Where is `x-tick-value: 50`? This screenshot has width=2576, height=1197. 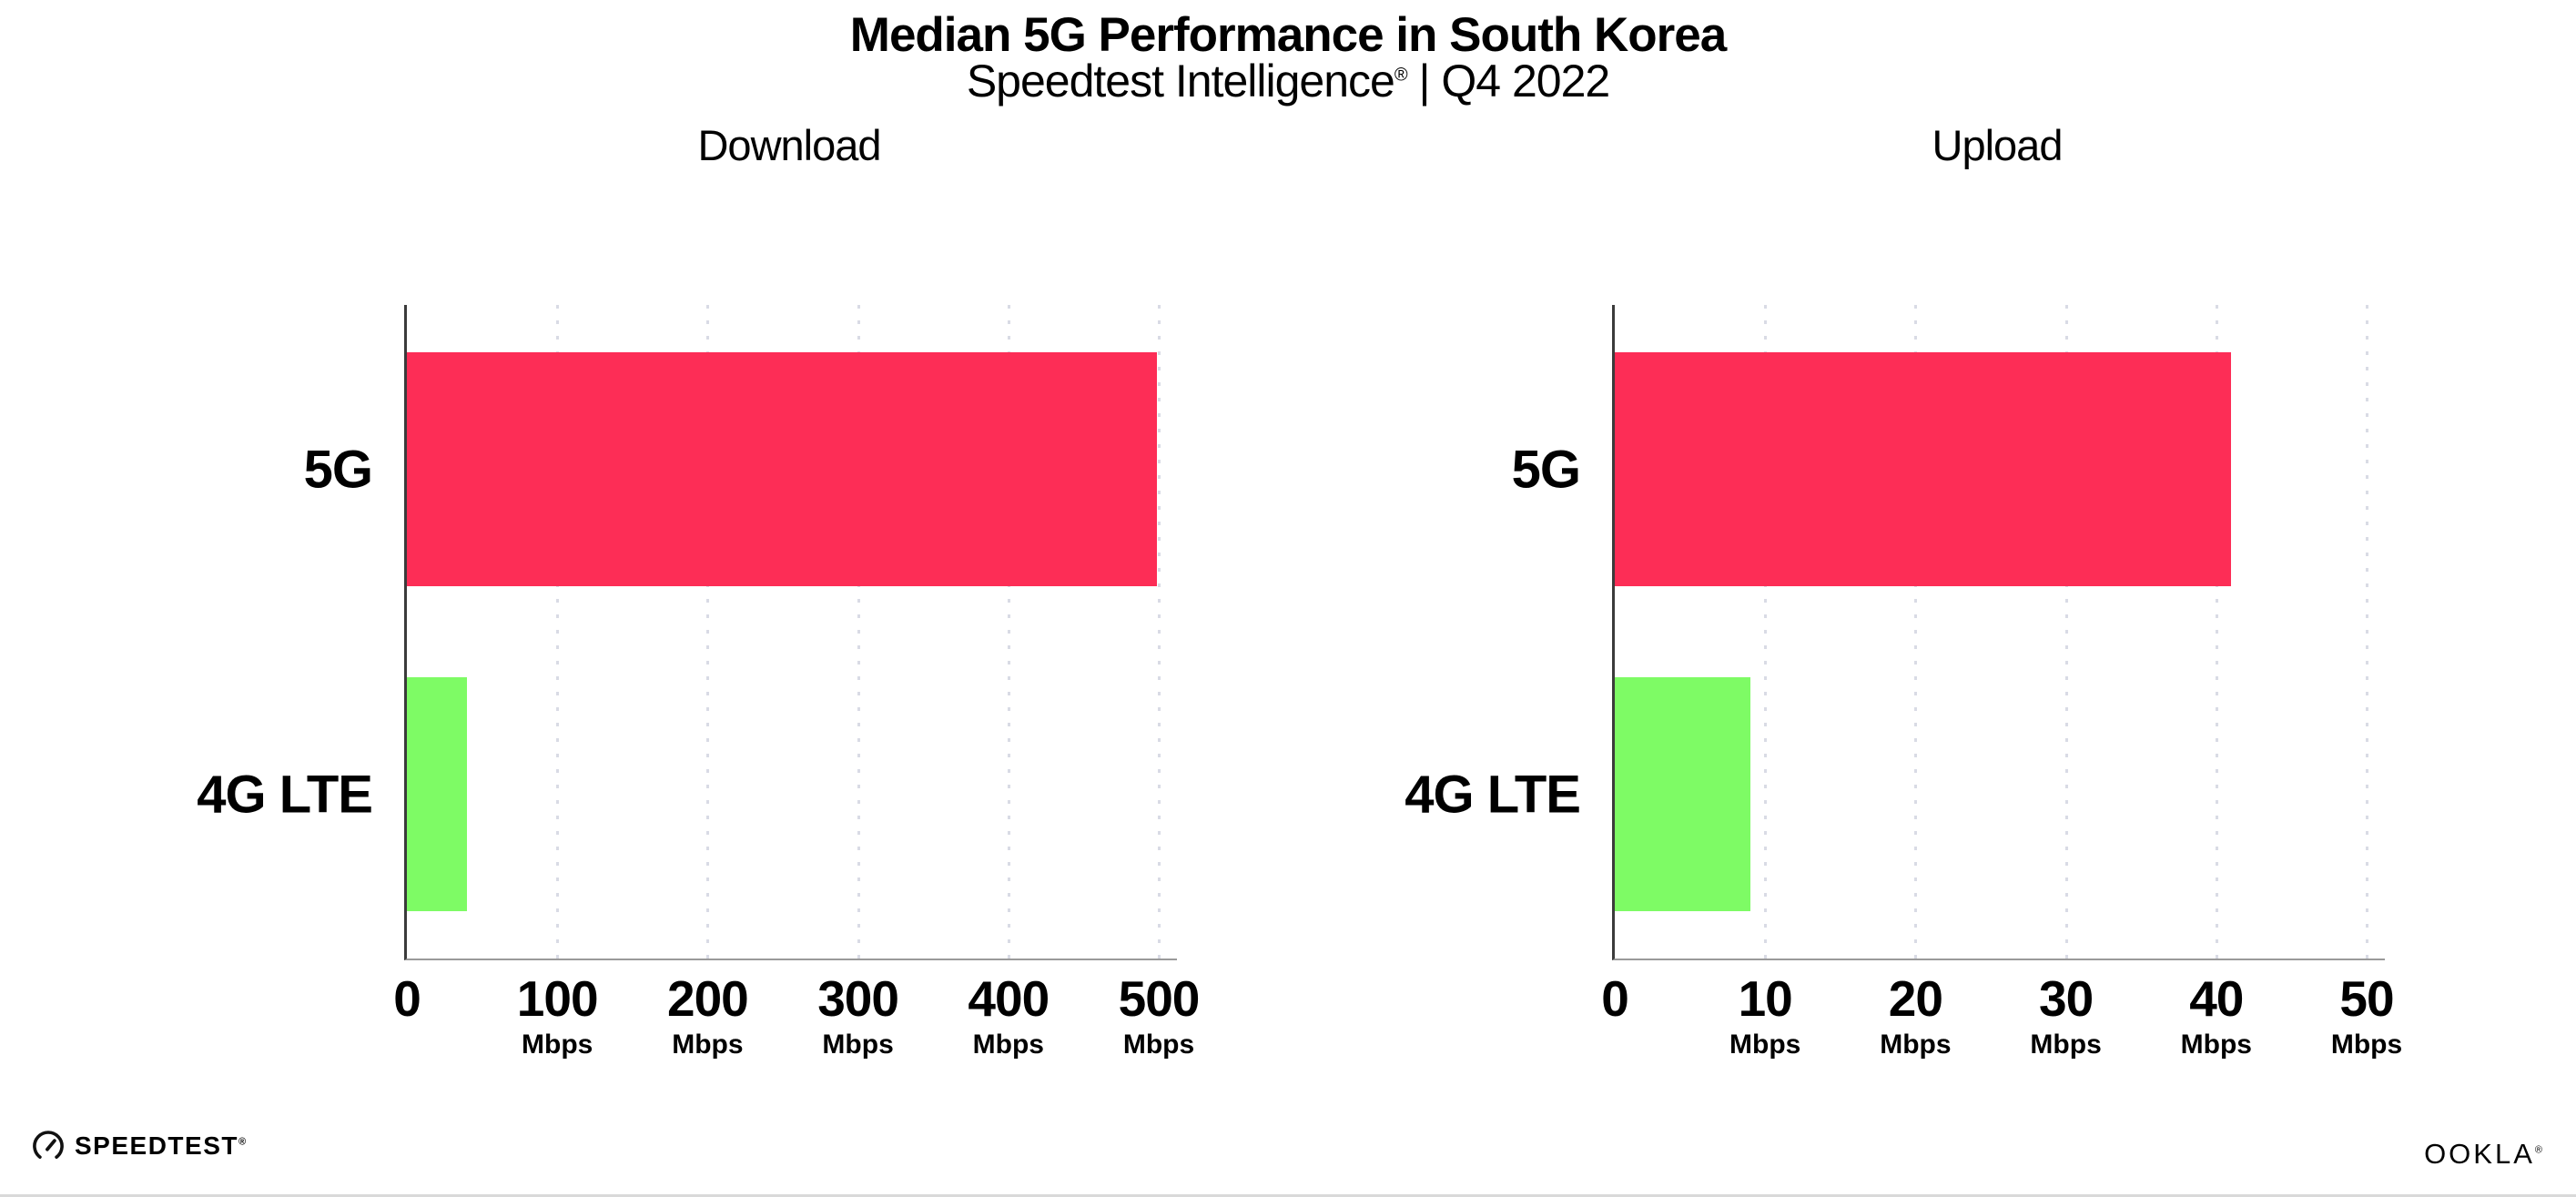 x-tick-value: 50 is located at coordinates (2366, 999).